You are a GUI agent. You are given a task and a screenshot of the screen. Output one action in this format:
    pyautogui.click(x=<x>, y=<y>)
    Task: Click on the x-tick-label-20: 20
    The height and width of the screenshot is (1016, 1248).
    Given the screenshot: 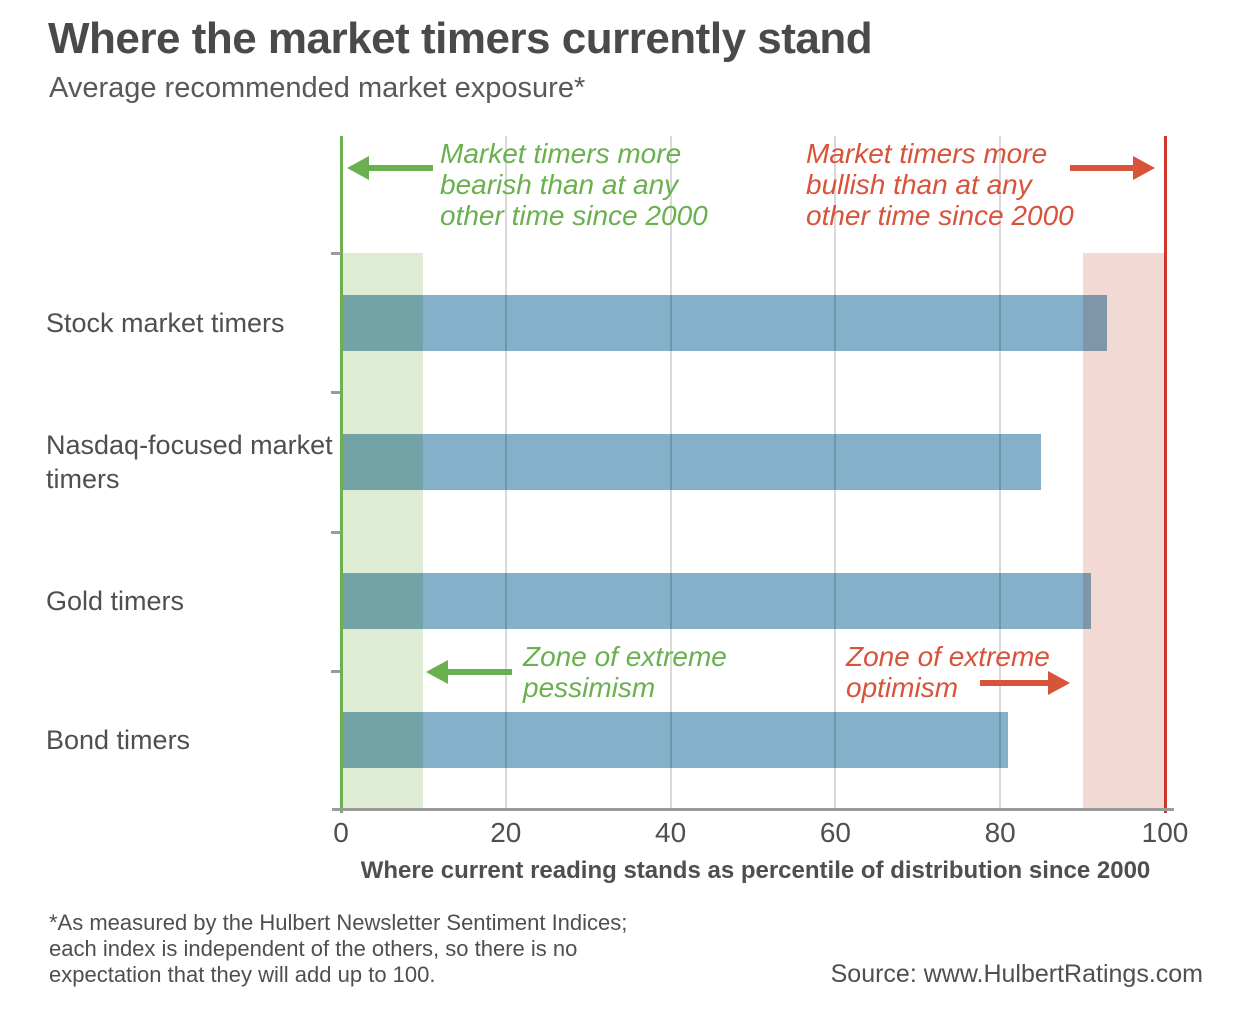 What is the action you would take?
    pyautogui.click(x=506, y=832)
    